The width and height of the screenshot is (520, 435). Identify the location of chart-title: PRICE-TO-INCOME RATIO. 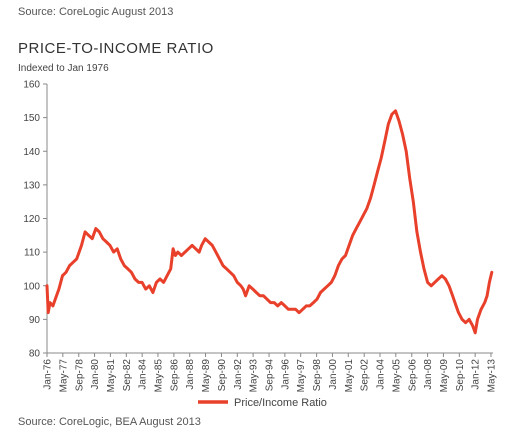
(116, 48).